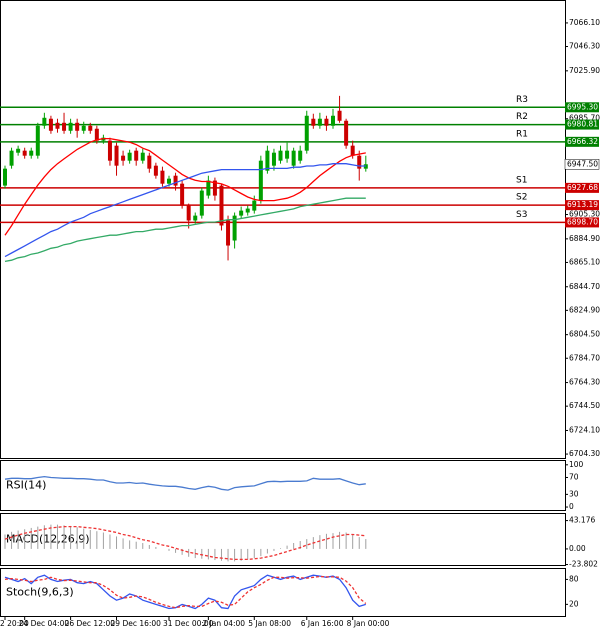 Image resolution: width=600 pixels, height=635 pixels. I want to click on rsi-panel, so click(283, 485).